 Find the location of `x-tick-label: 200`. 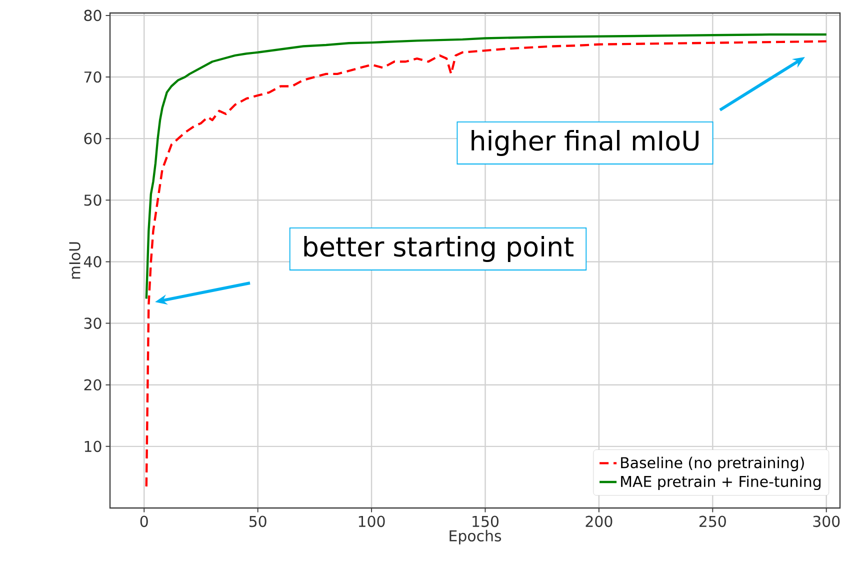

x-tick-label: 200 is located at coordinates (599, 522).